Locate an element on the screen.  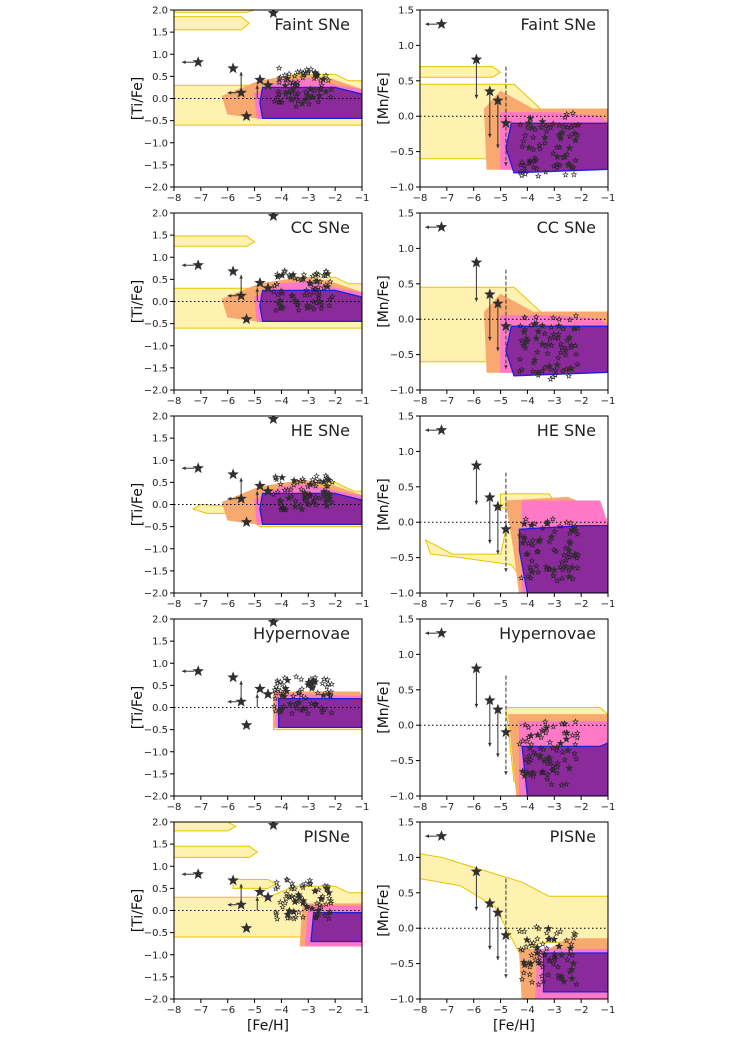
y-axis-label: [Ti/Fe] is located at coordinates (138, 302).